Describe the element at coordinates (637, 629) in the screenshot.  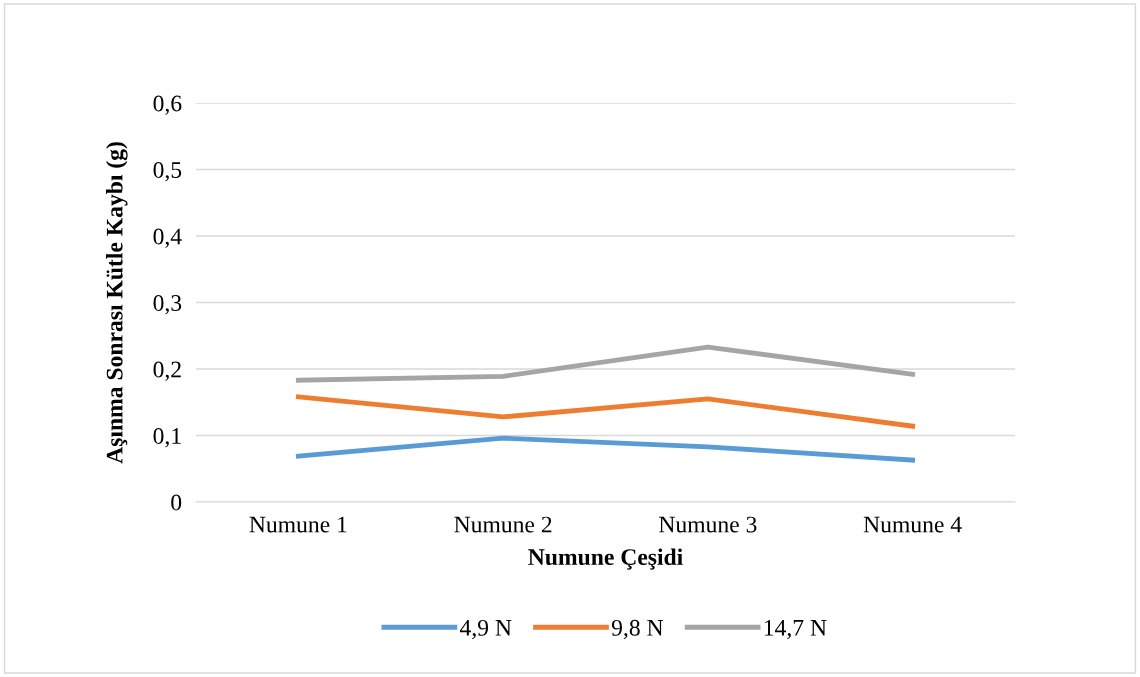
I see `legend-label: 9,8 N` at that location.